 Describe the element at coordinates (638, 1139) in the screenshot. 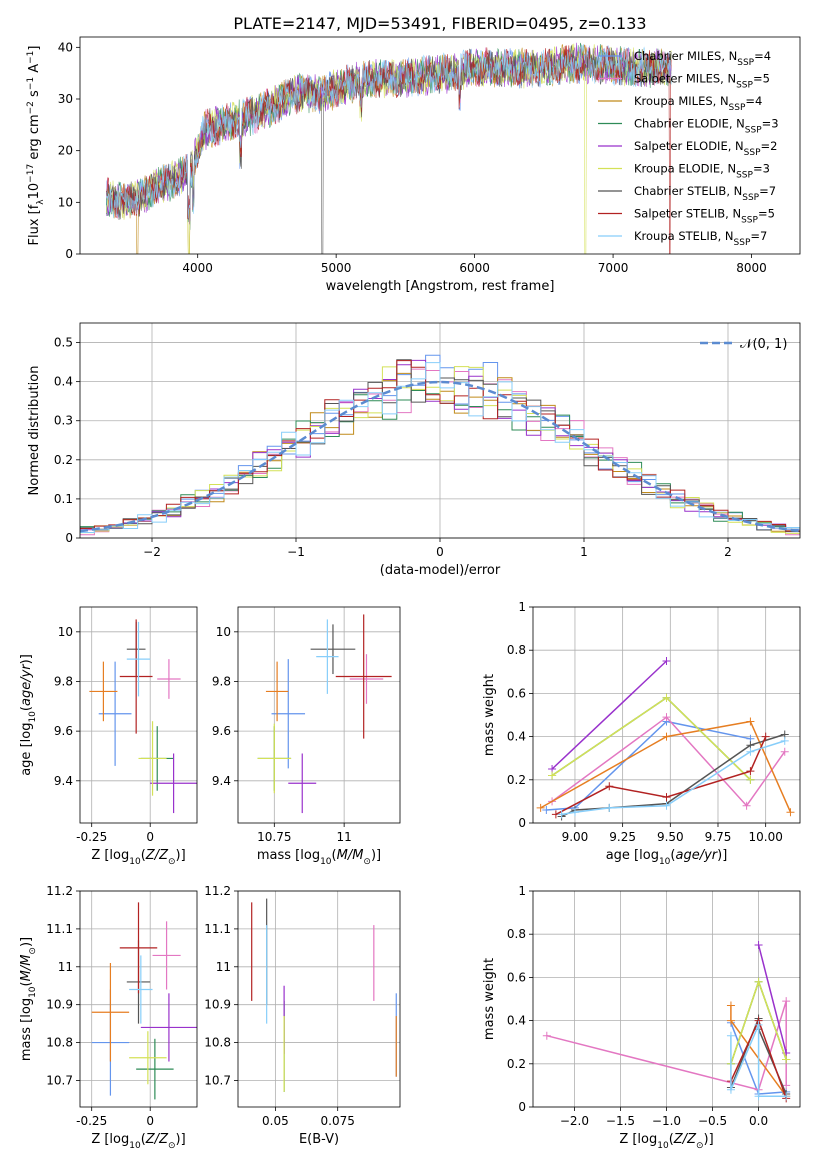

I see `label-part: Z [log` at that location.